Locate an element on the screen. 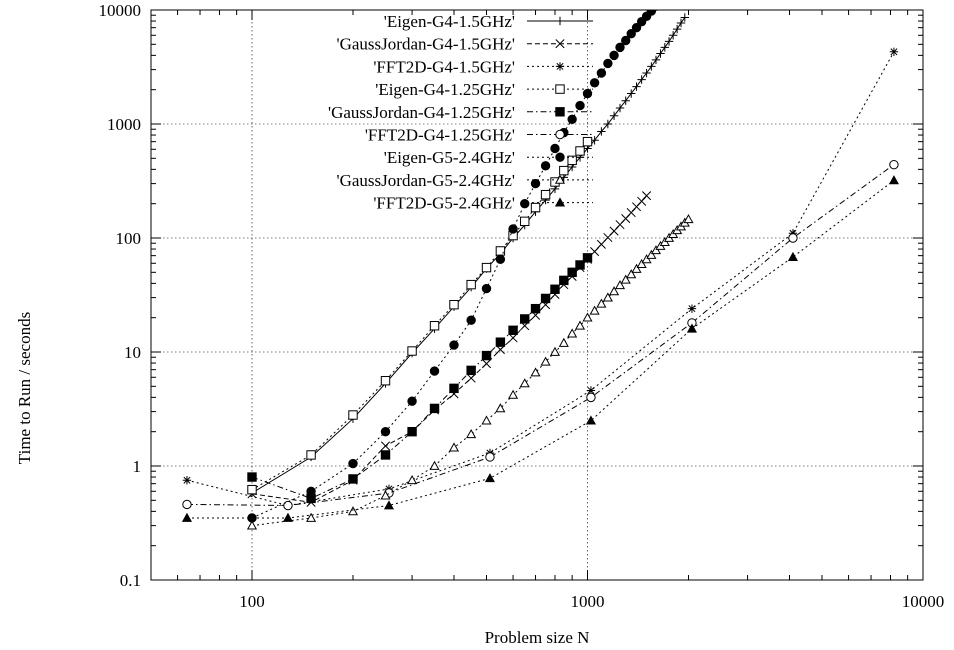 The image size is (954, 650). legend-label: 'FFT2D-G4-1.25GHz' is located at coordinates (440, 135).